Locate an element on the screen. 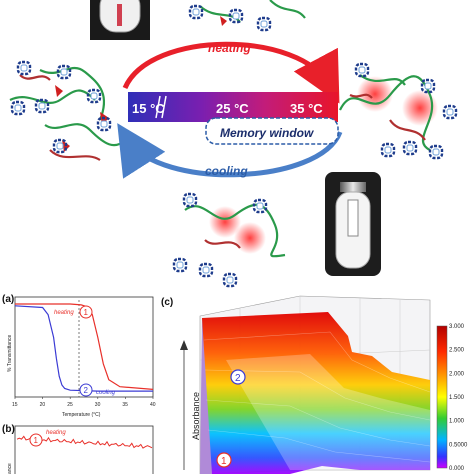 This screenshot has width=474, height=474. polymer-cluster-top is located at coordinates (252, 13).